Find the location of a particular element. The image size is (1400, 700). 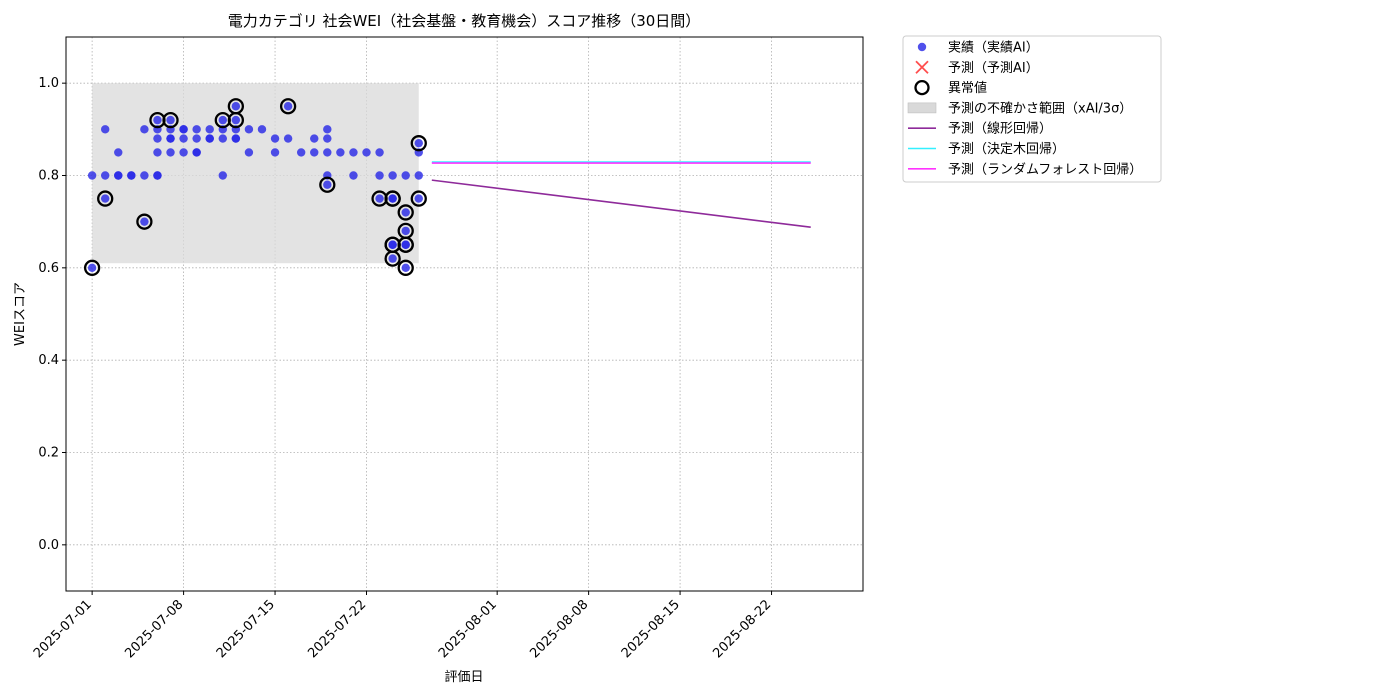

y-tick-label: 1.0 is located at coordinates (48, 83).